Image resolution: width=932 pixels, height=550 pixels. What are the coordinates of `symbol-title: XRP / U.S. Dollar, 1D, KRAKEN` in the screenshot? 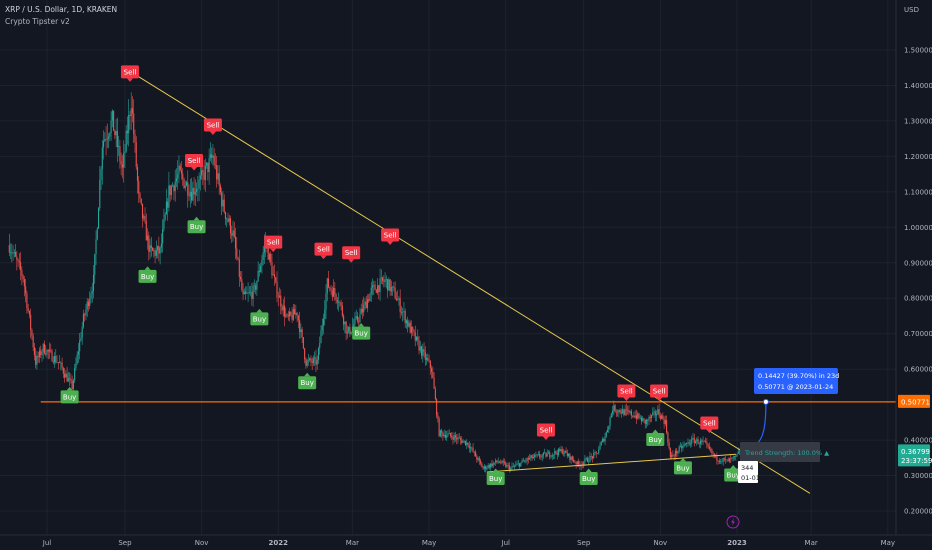 It's located at (61, 9).